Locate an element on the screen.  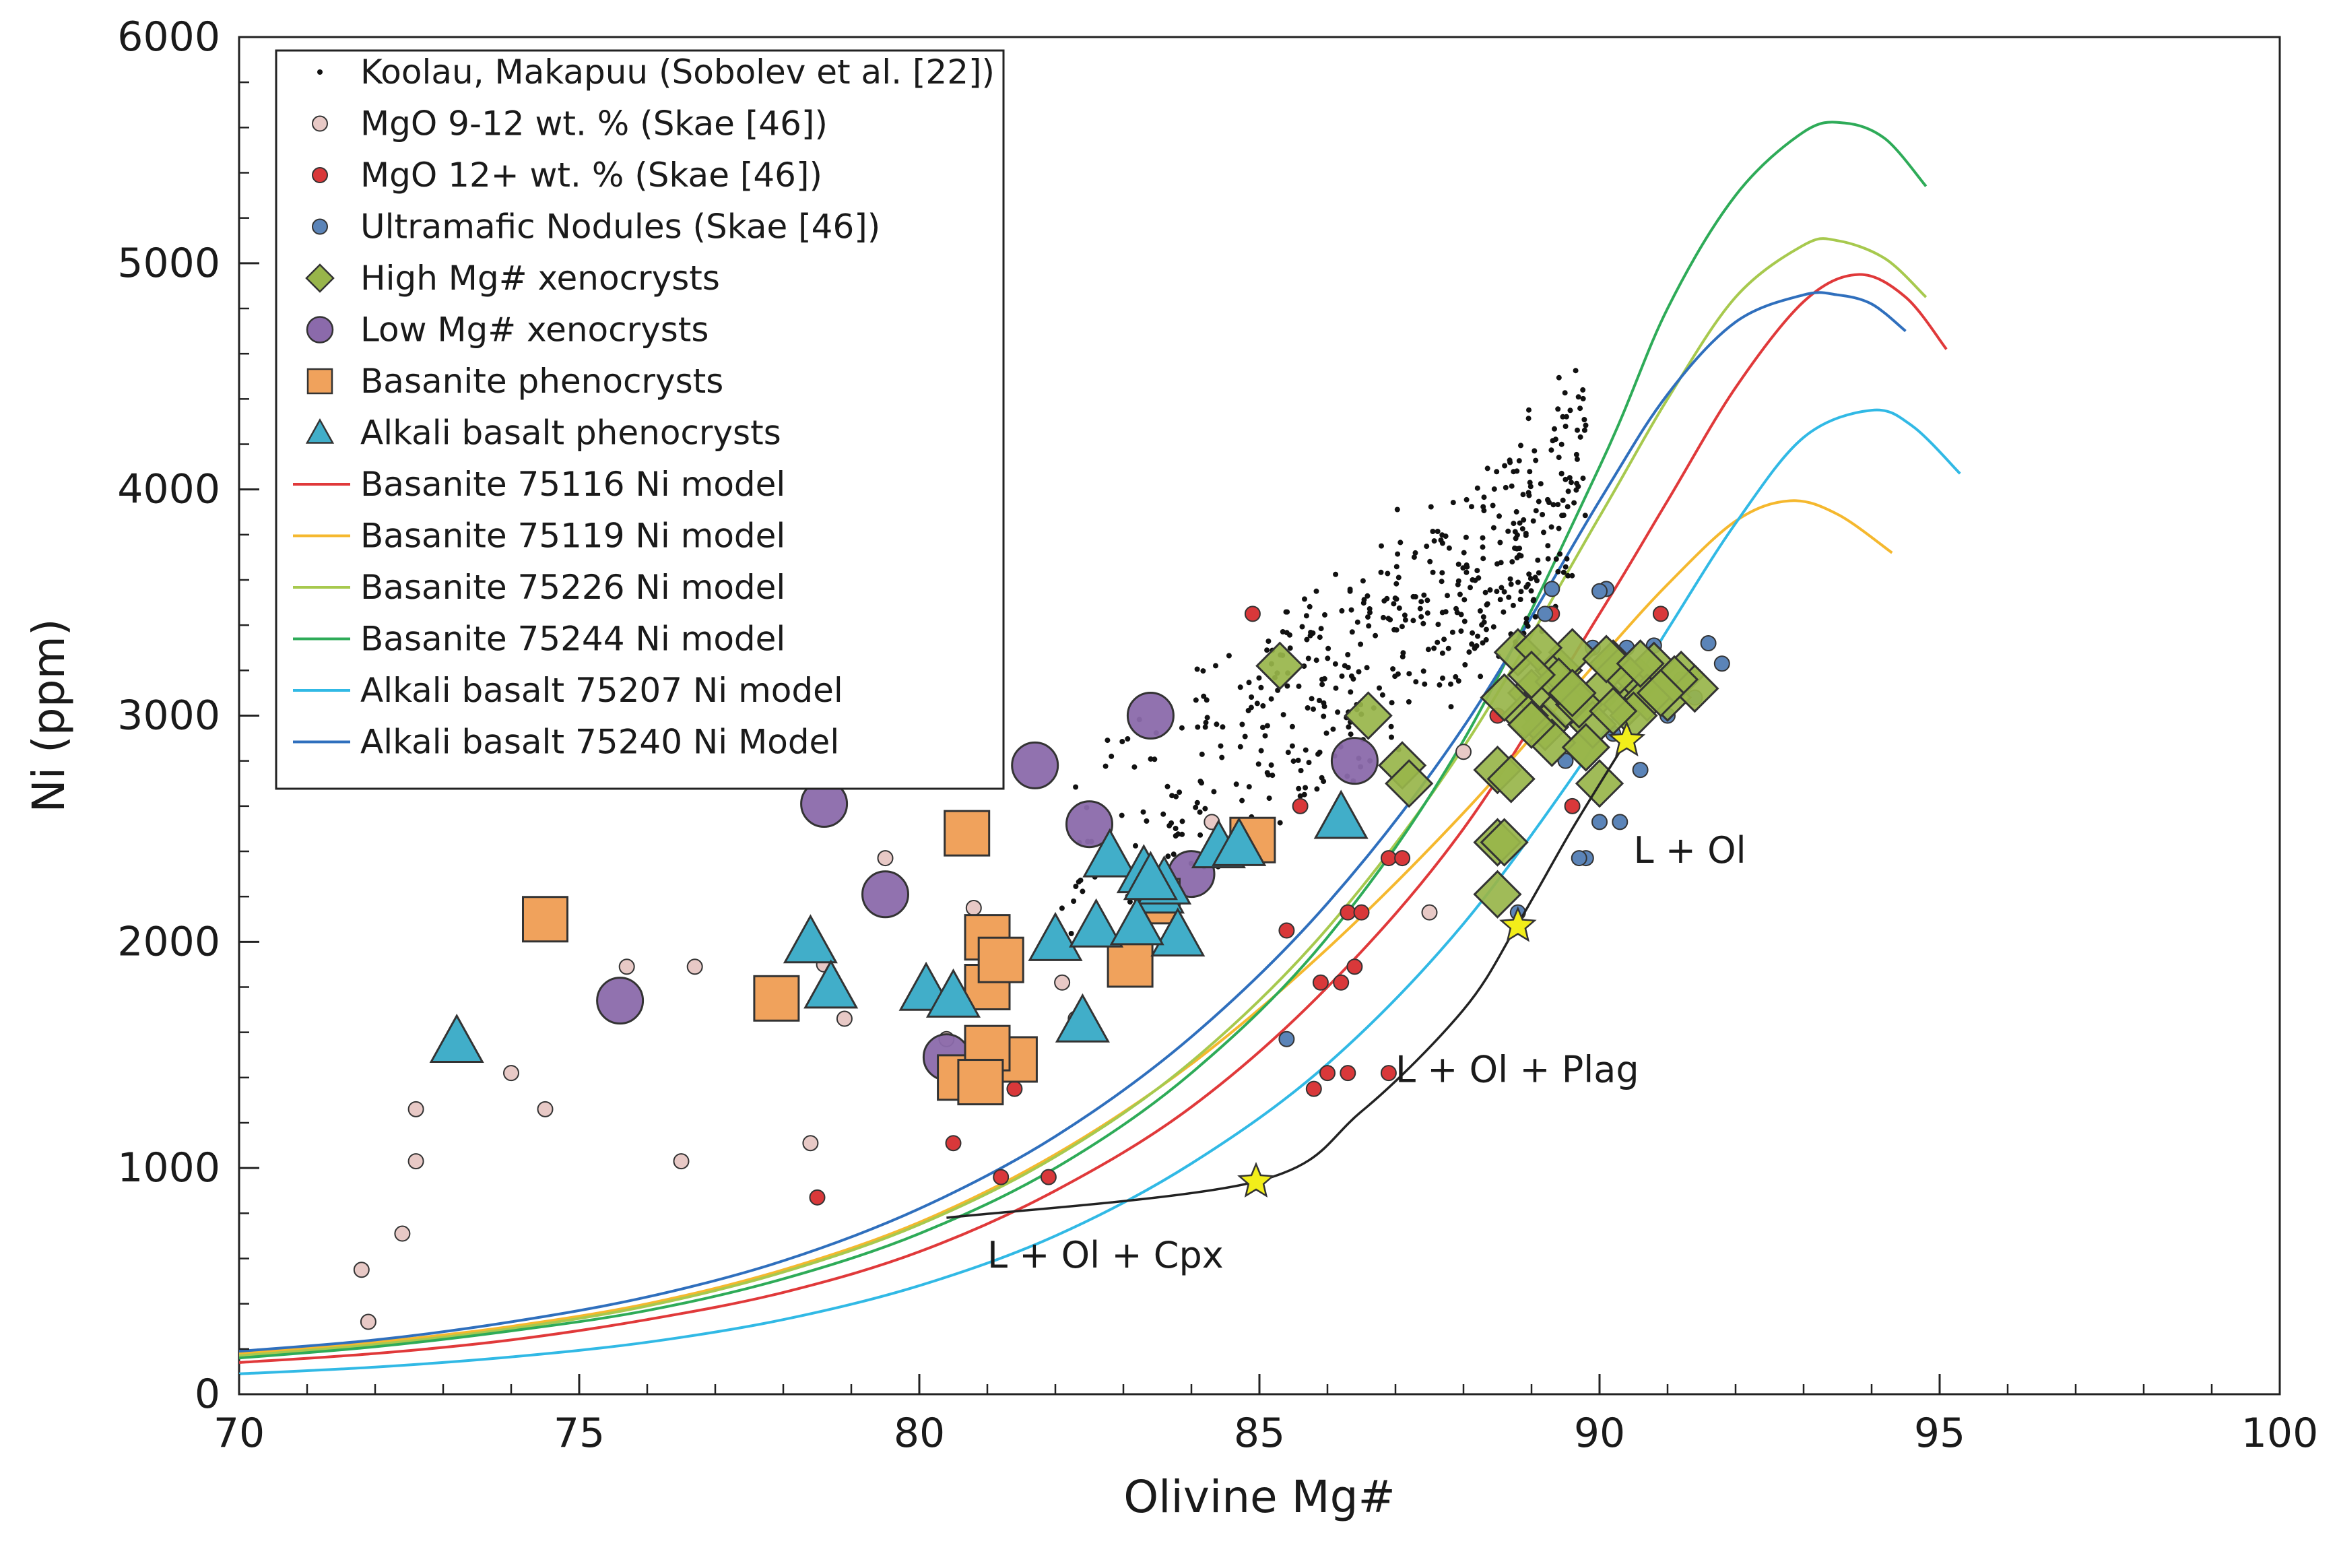
legend-label: Low Mg# xenocrysts is located at coordinates (534, 330).